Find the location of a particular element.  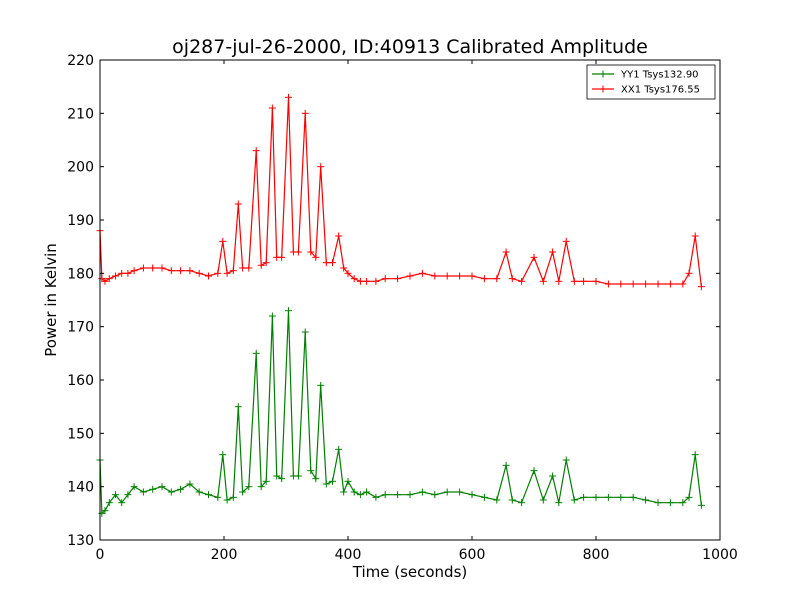

legend-item: YY1 Tsys132.90 is located at coordinates (645, 75).